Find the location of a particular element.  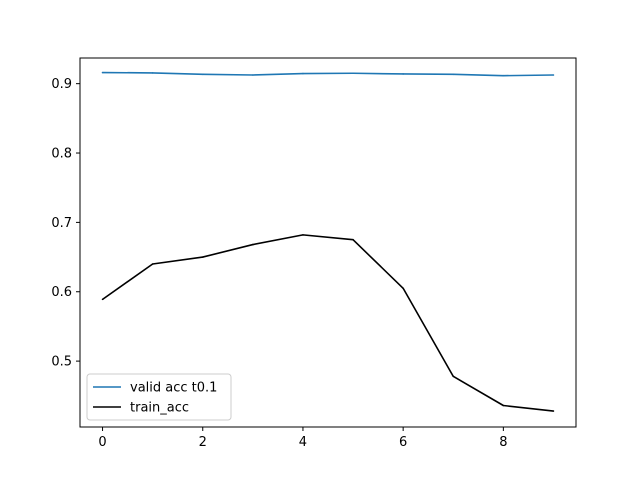

legend-label: train_acc is located at coordinates (159, 408).